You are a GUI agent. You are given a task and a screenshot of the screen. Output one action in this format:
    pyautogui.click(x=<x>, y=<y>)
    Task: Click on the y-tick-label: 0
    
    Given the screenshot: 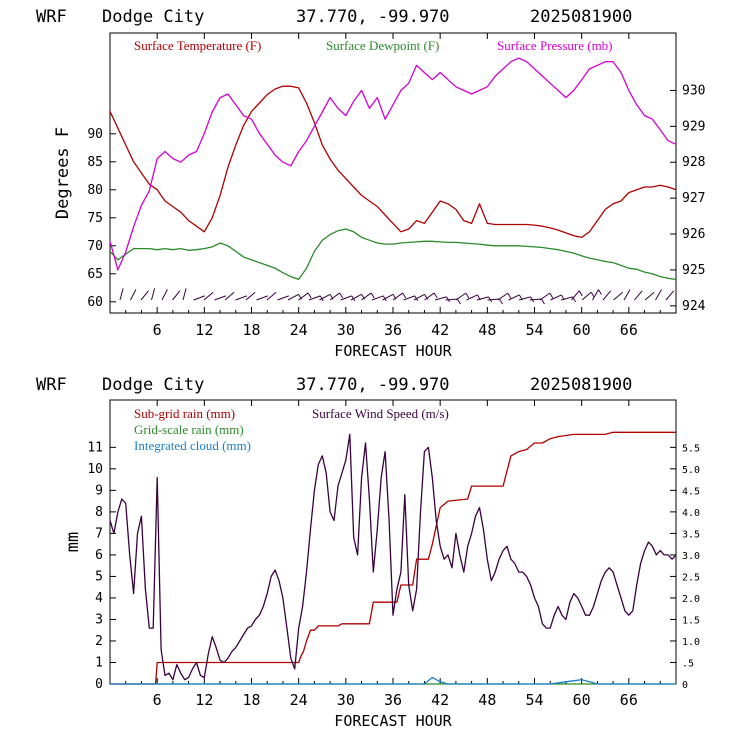 What is the action you would take?
    pyautogui.click(x=99, y=684)
    